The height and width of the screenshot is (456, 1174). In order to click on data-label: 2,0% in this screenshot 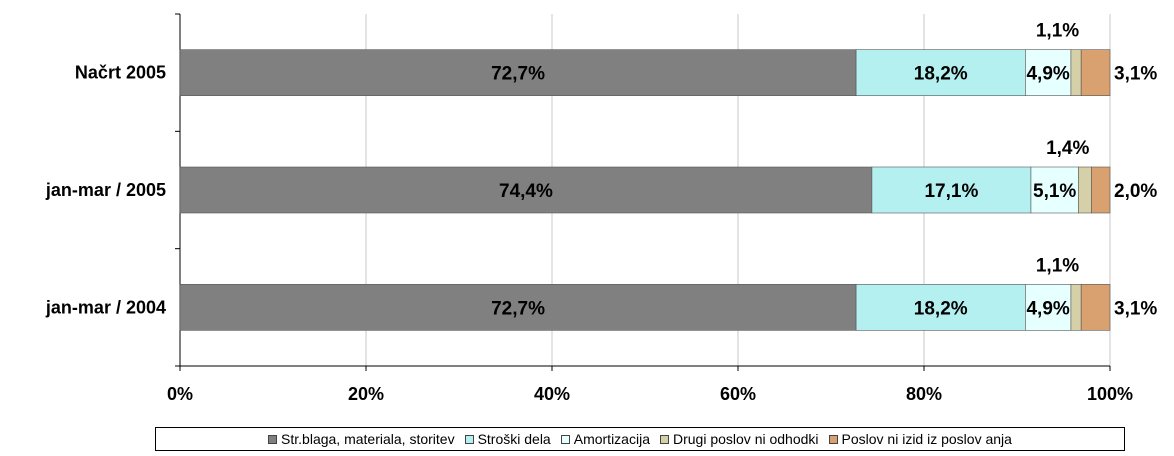, I will do `click(1135, 191)`.